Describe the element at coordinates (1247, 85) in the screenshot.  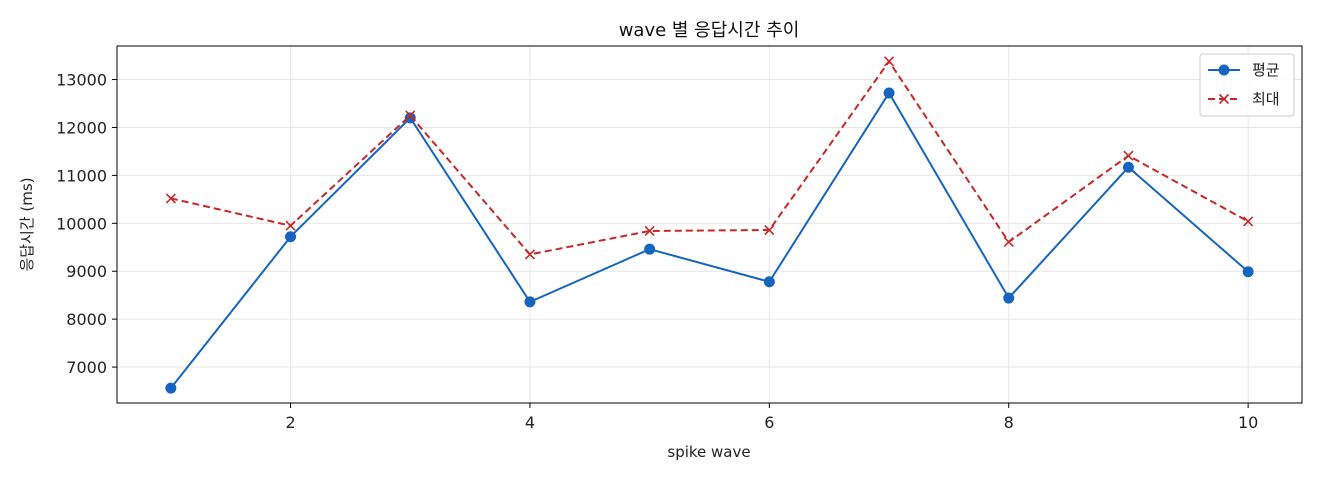
I see `legend-box` at that location.